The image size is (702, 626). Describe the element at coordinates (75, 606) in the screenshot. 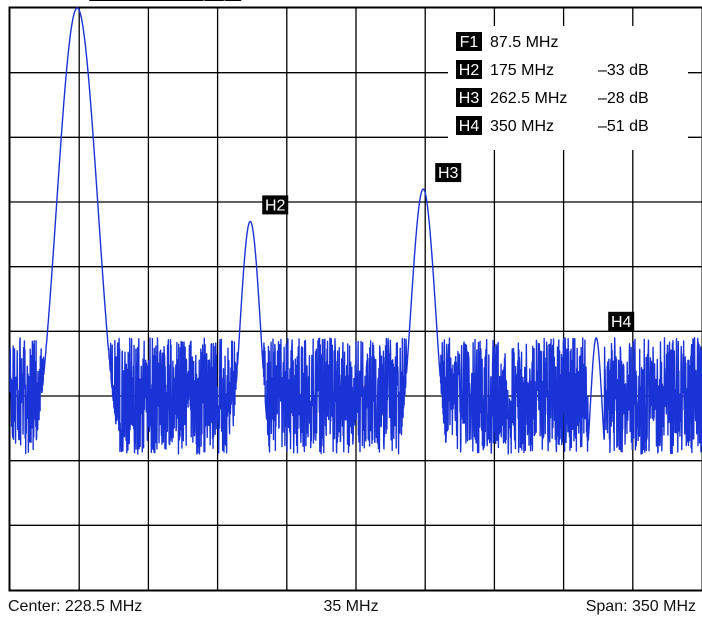

I see `center-frequency-readout: Center: 228.5 MHz` at that location.